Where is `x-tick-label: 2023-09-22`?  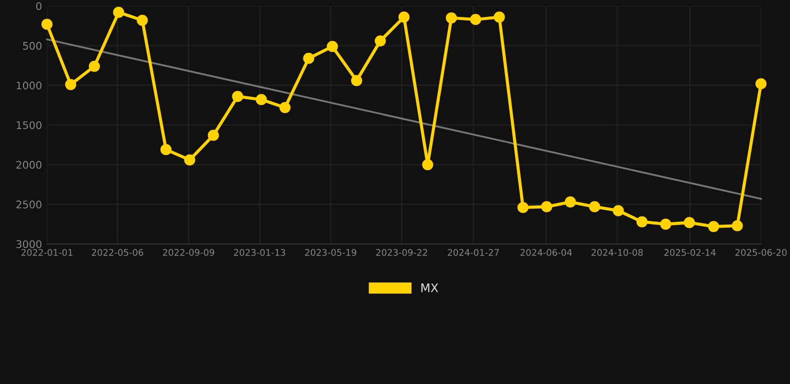 x-tick-label: 2023-09-22 is located at coordinates (402, 252).